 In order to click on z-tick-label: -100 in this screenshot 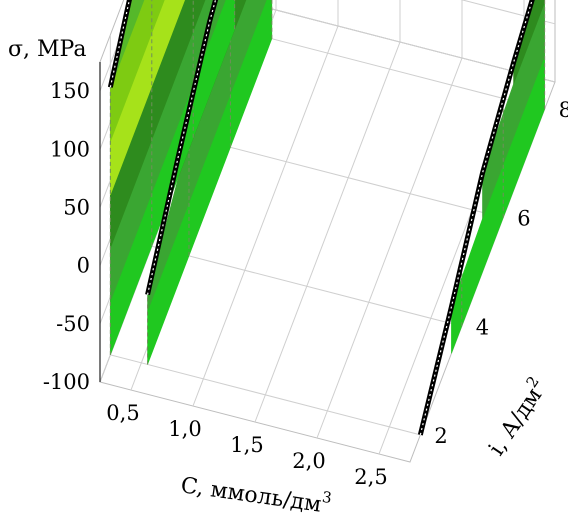, I will do `click(66, 382)`.